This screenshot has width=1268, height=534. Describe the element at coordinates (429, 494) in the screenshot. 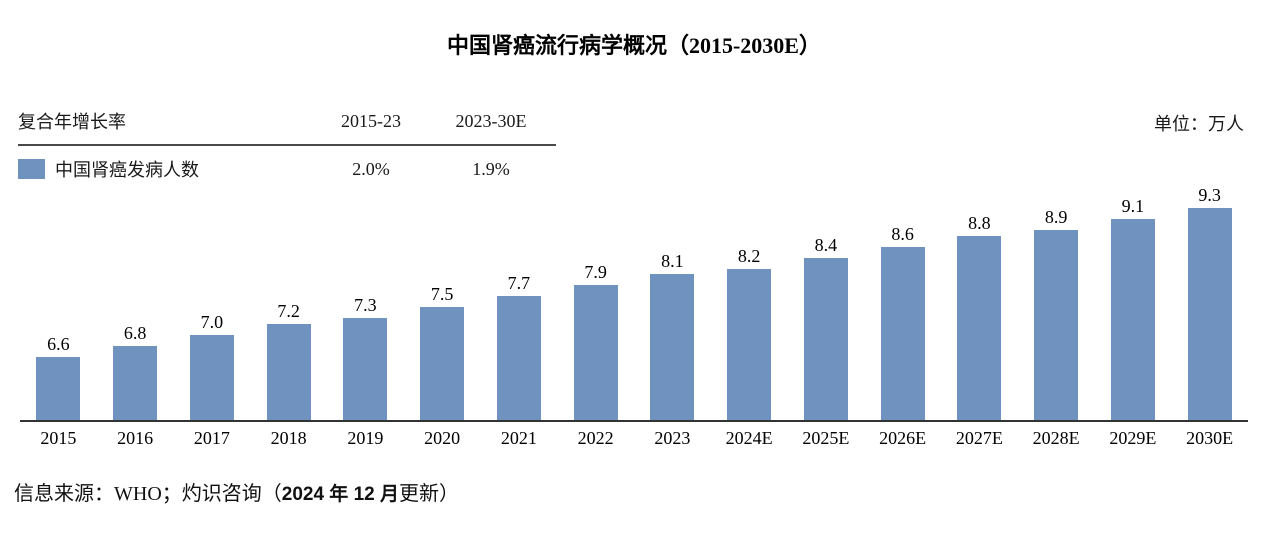

I see `source-suffix: 更新）` at that location.